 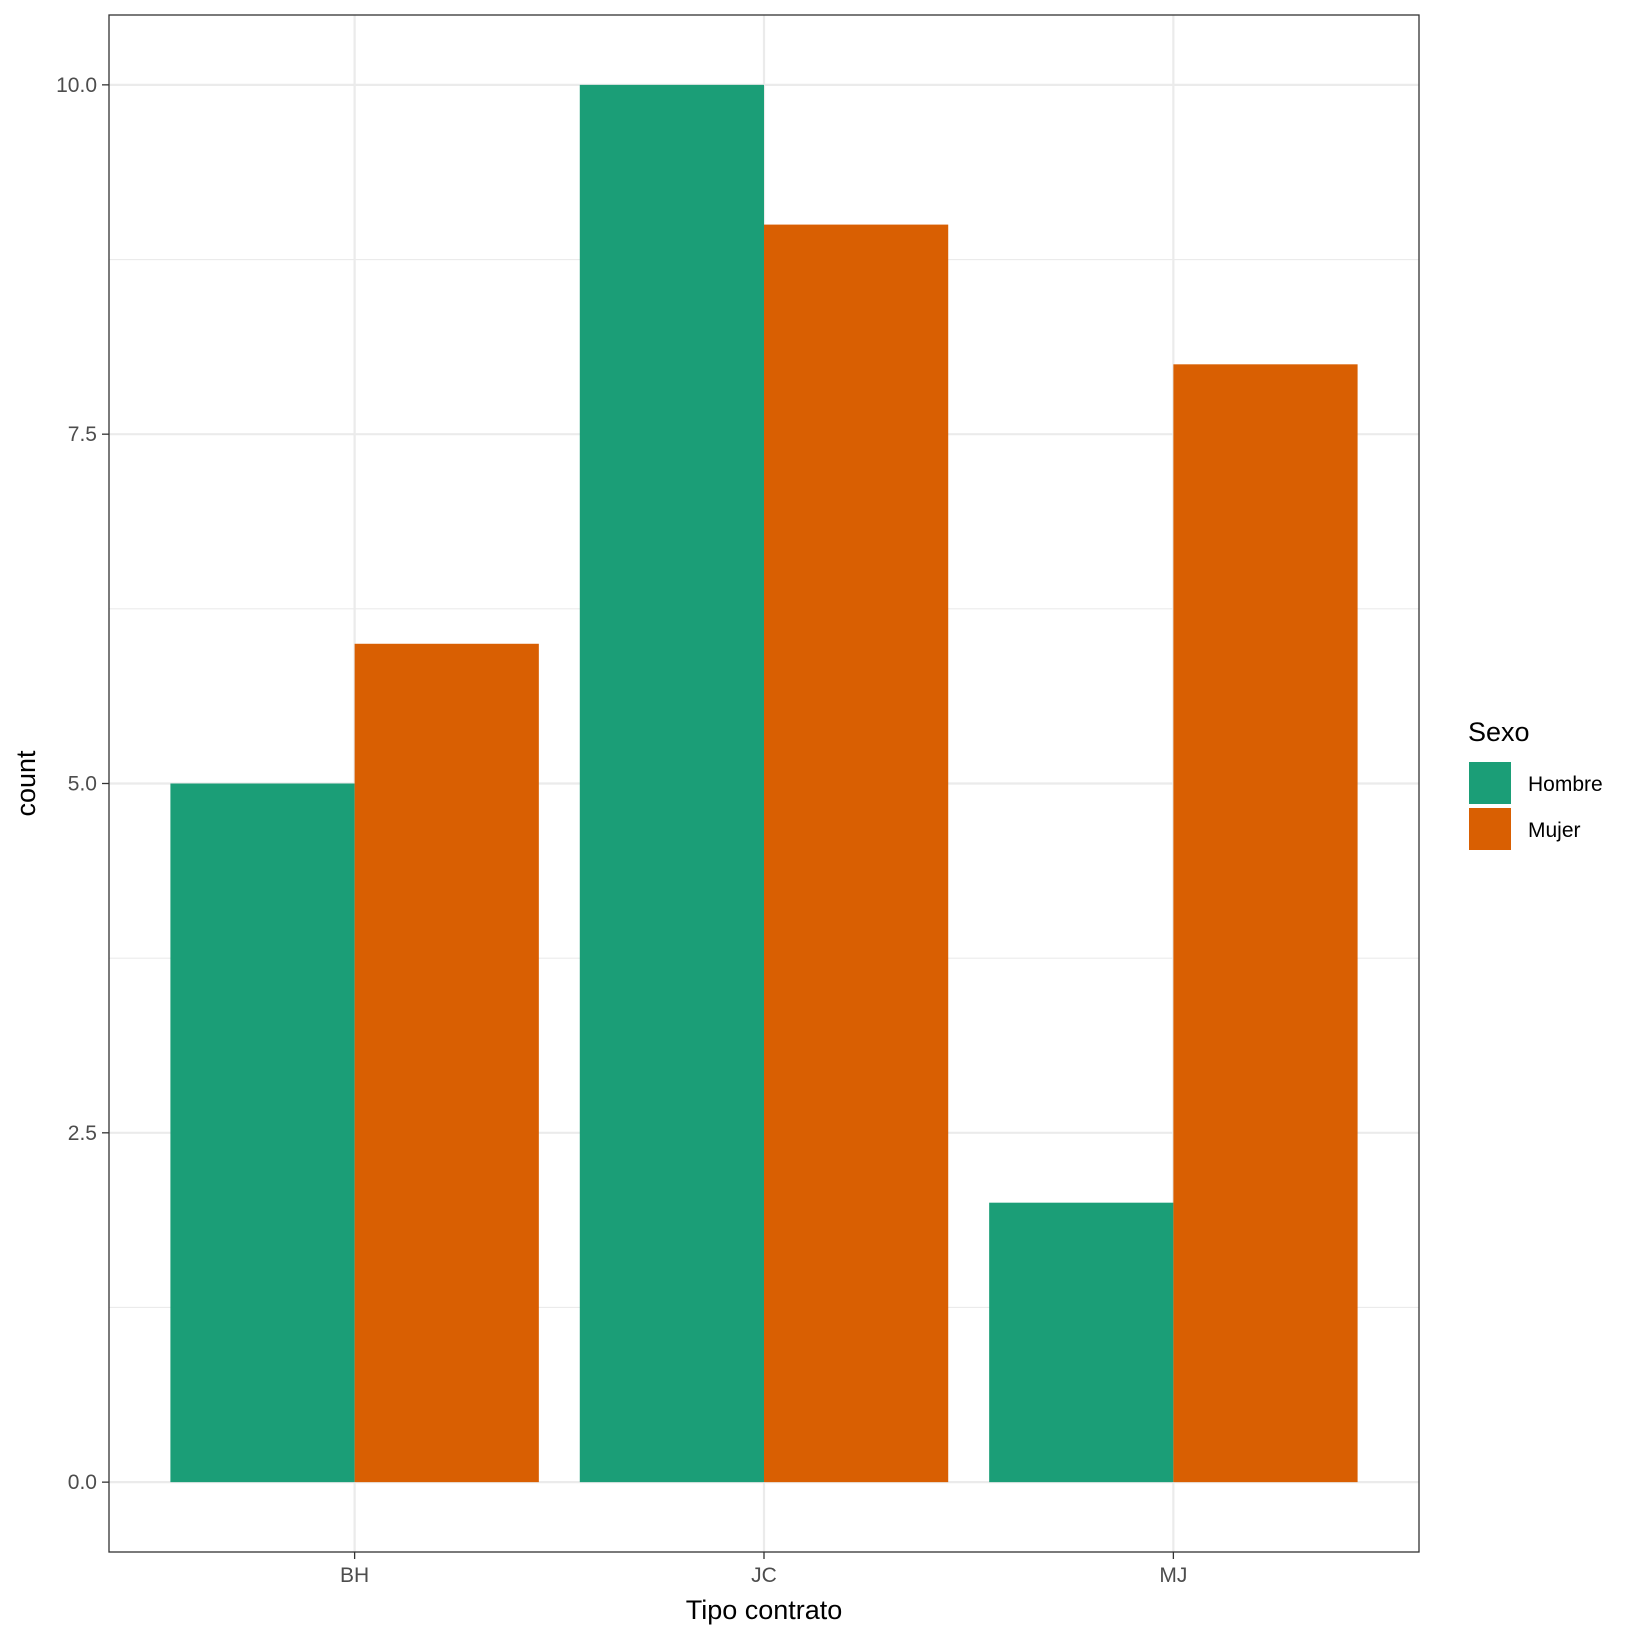 I want to click on legend-key-mujer, so click(x=1490, y=829).